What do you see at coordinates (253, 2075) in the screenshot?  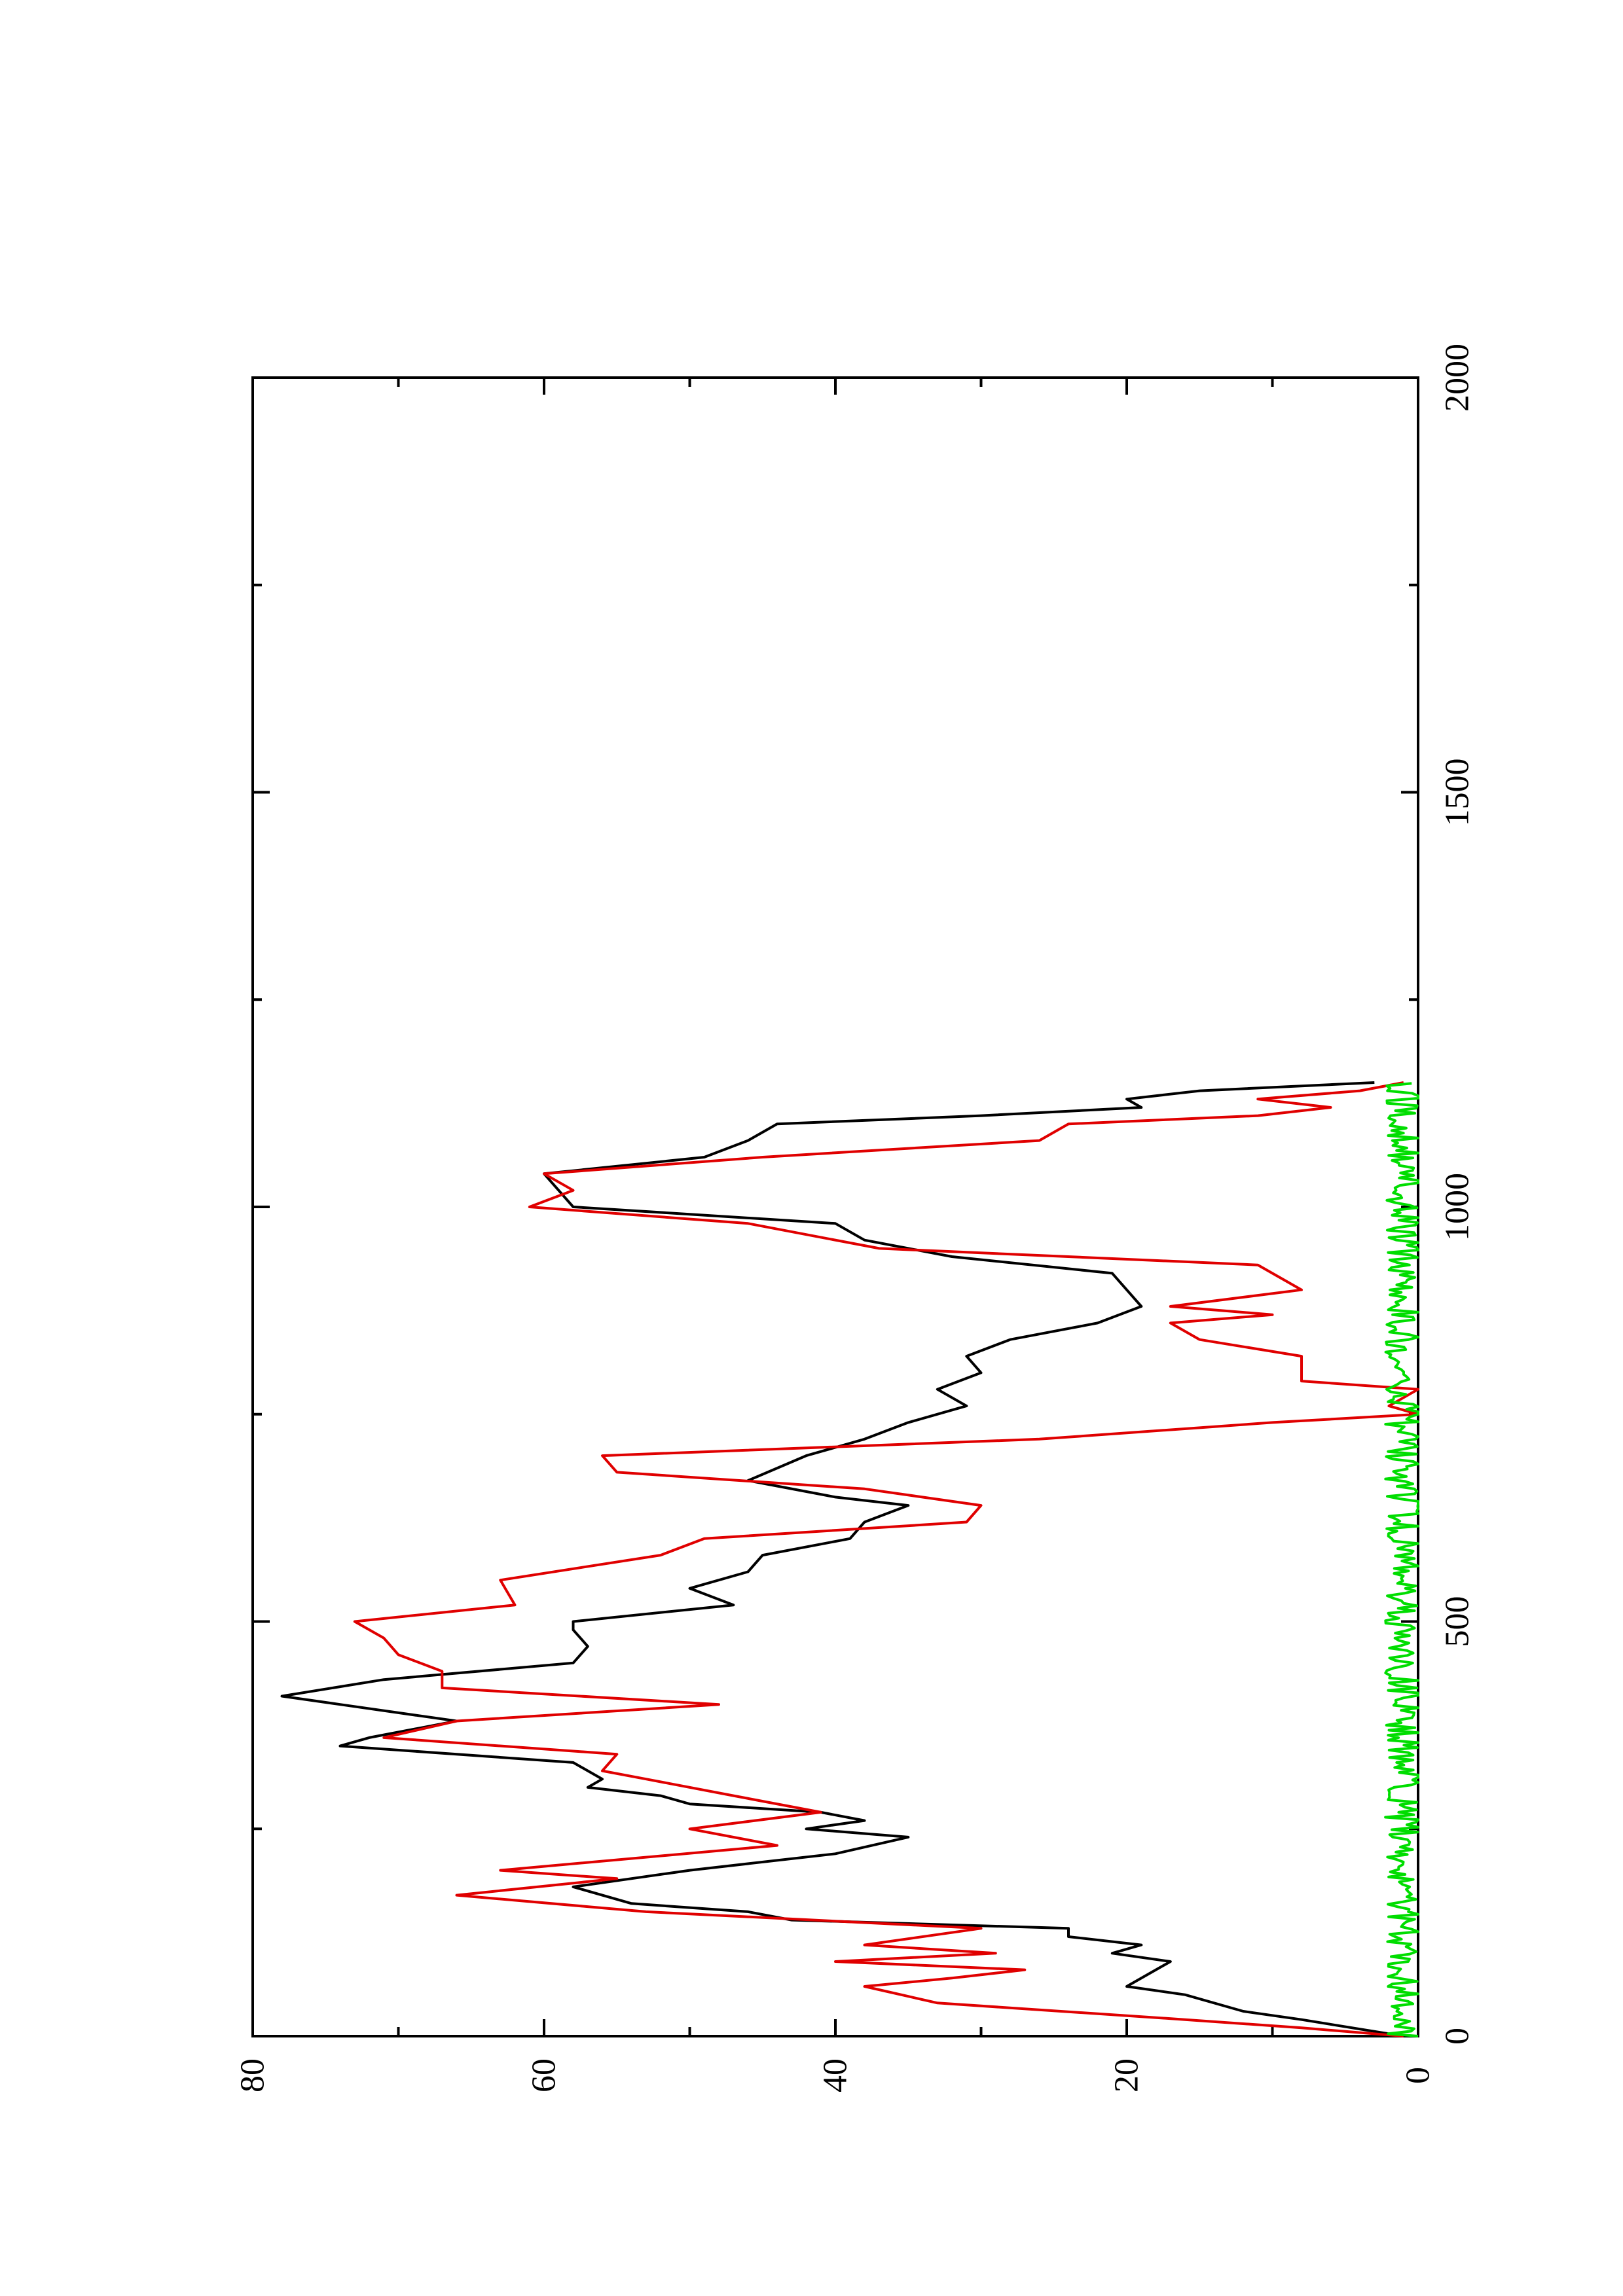 I see `y-tick-label: 80` at bounding box center [253, 2075].